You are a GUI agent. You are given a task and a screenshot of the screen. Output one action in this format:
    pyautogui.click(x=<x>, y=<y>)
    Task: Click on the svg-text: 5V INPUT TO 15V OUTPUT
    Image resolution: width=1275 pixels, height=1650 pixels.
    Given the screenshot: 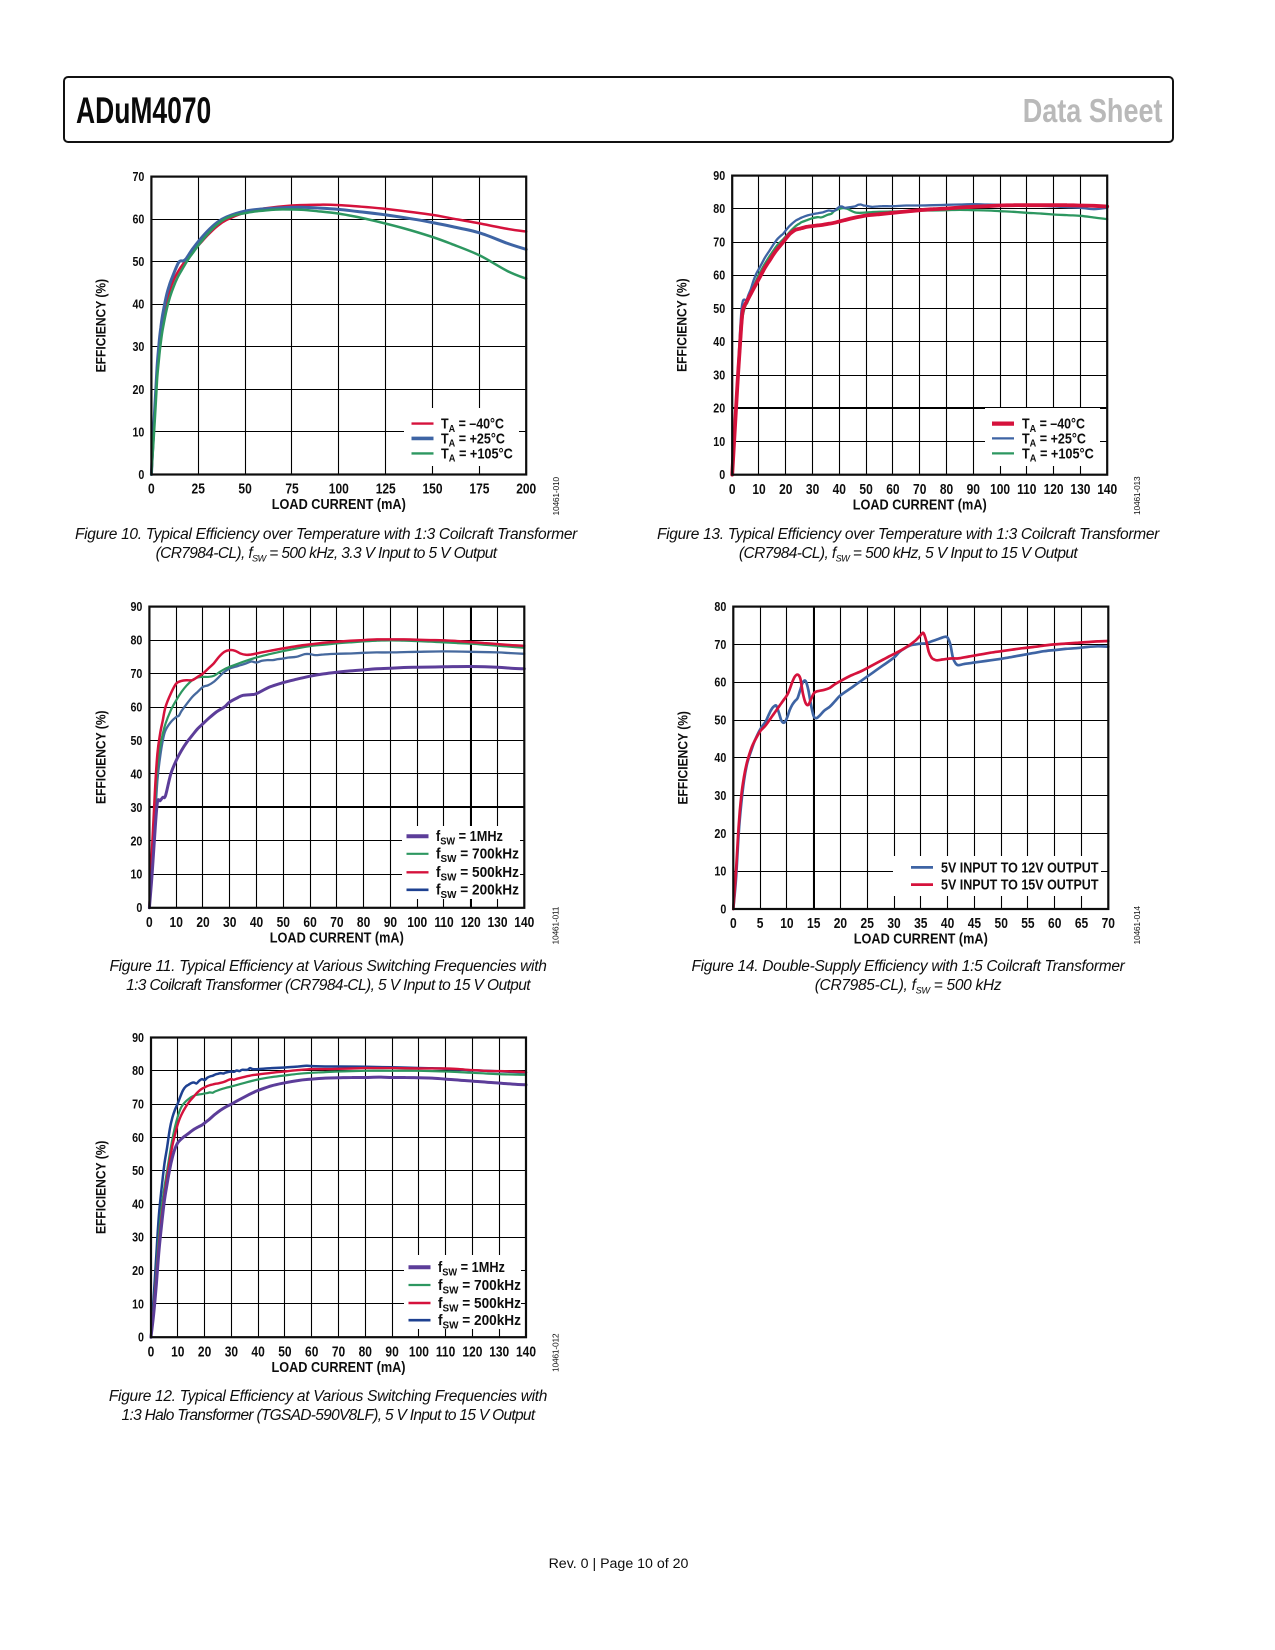 What is the action you would take?
    pyautogui.click(x=1020, y=885)
    